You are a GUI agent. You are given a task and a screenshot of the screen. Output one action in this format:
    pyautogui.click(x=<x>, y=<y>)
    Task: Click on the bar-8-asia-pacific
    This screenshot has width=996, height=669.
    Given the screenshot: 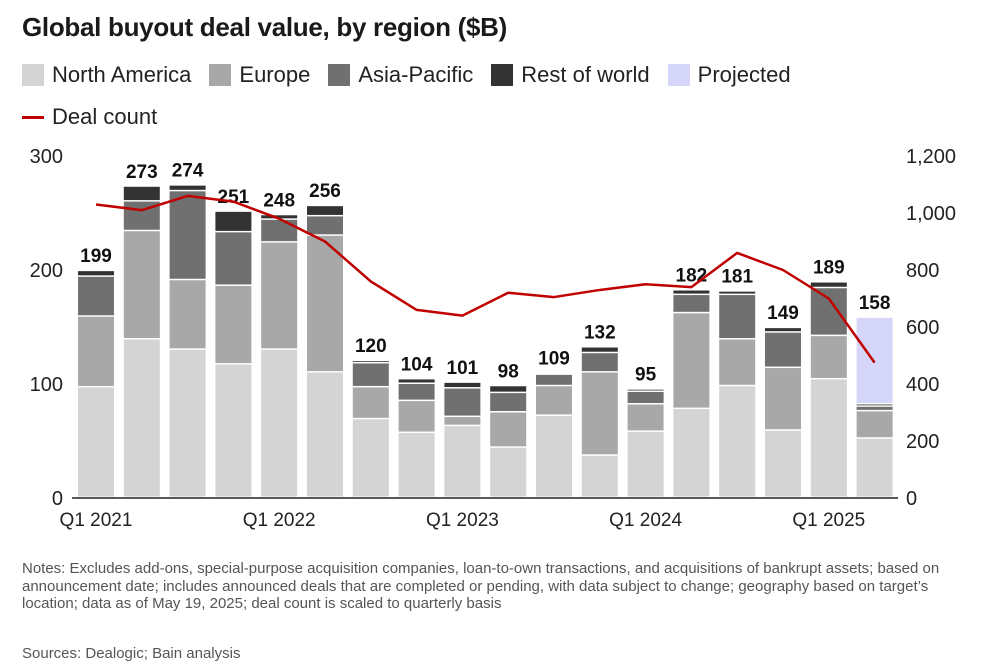 What is the action you would take?
    pyautogui.click(x=462, y=402)
    